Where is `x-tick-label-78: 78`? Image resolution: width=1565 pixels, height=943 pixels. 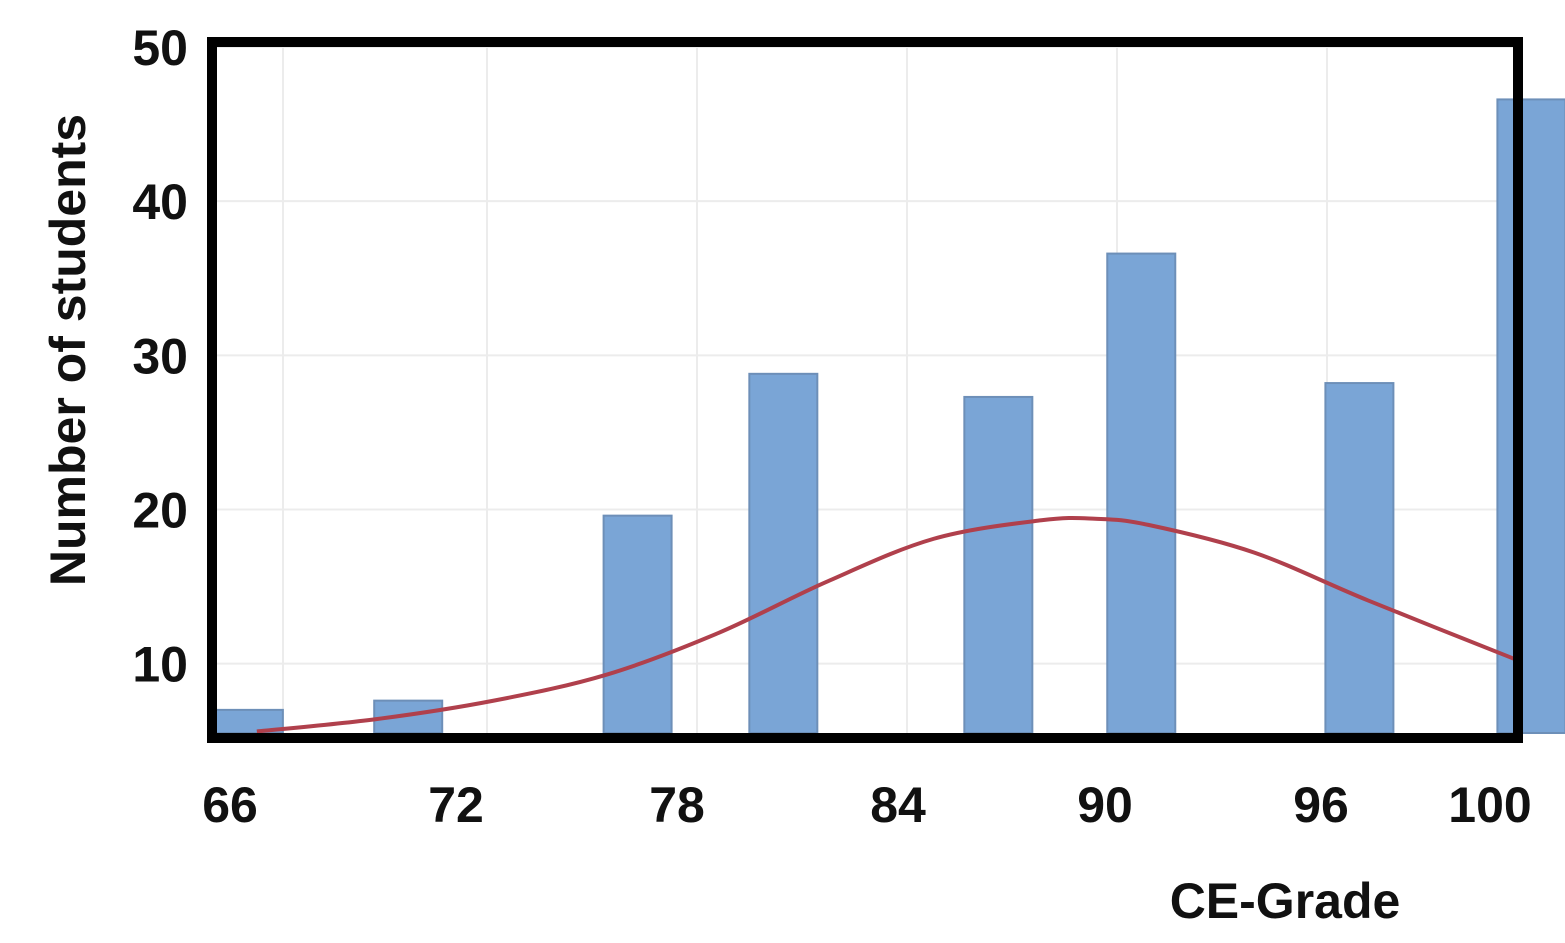 x-tick-label-78: 78 is located at coordinates (677, 805).